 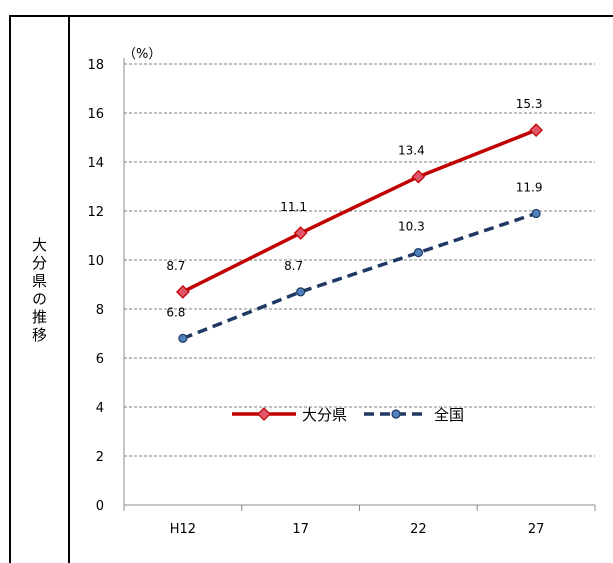 I want to click on series-2-data-label: 6.8, so click(x=175, y=312).